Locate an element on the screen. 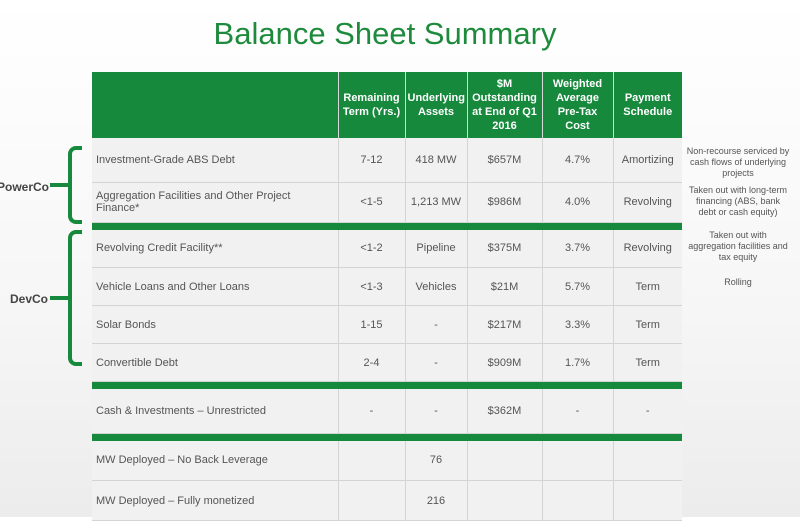 The height and width of the screenshot is (521, 800). payment-schedule-cell: - is located at coordinates (647, 411).